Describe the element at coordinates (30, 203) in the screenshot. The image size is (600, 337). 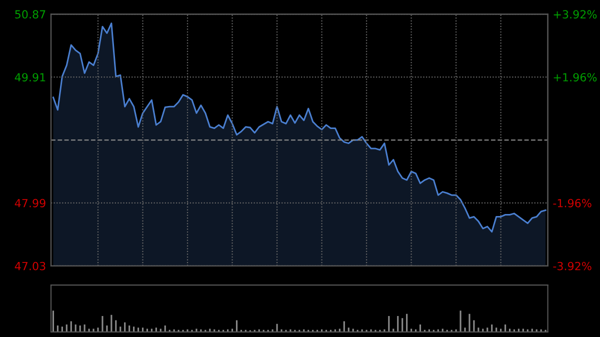
I see `y-tick-label: 47.99` at that location.